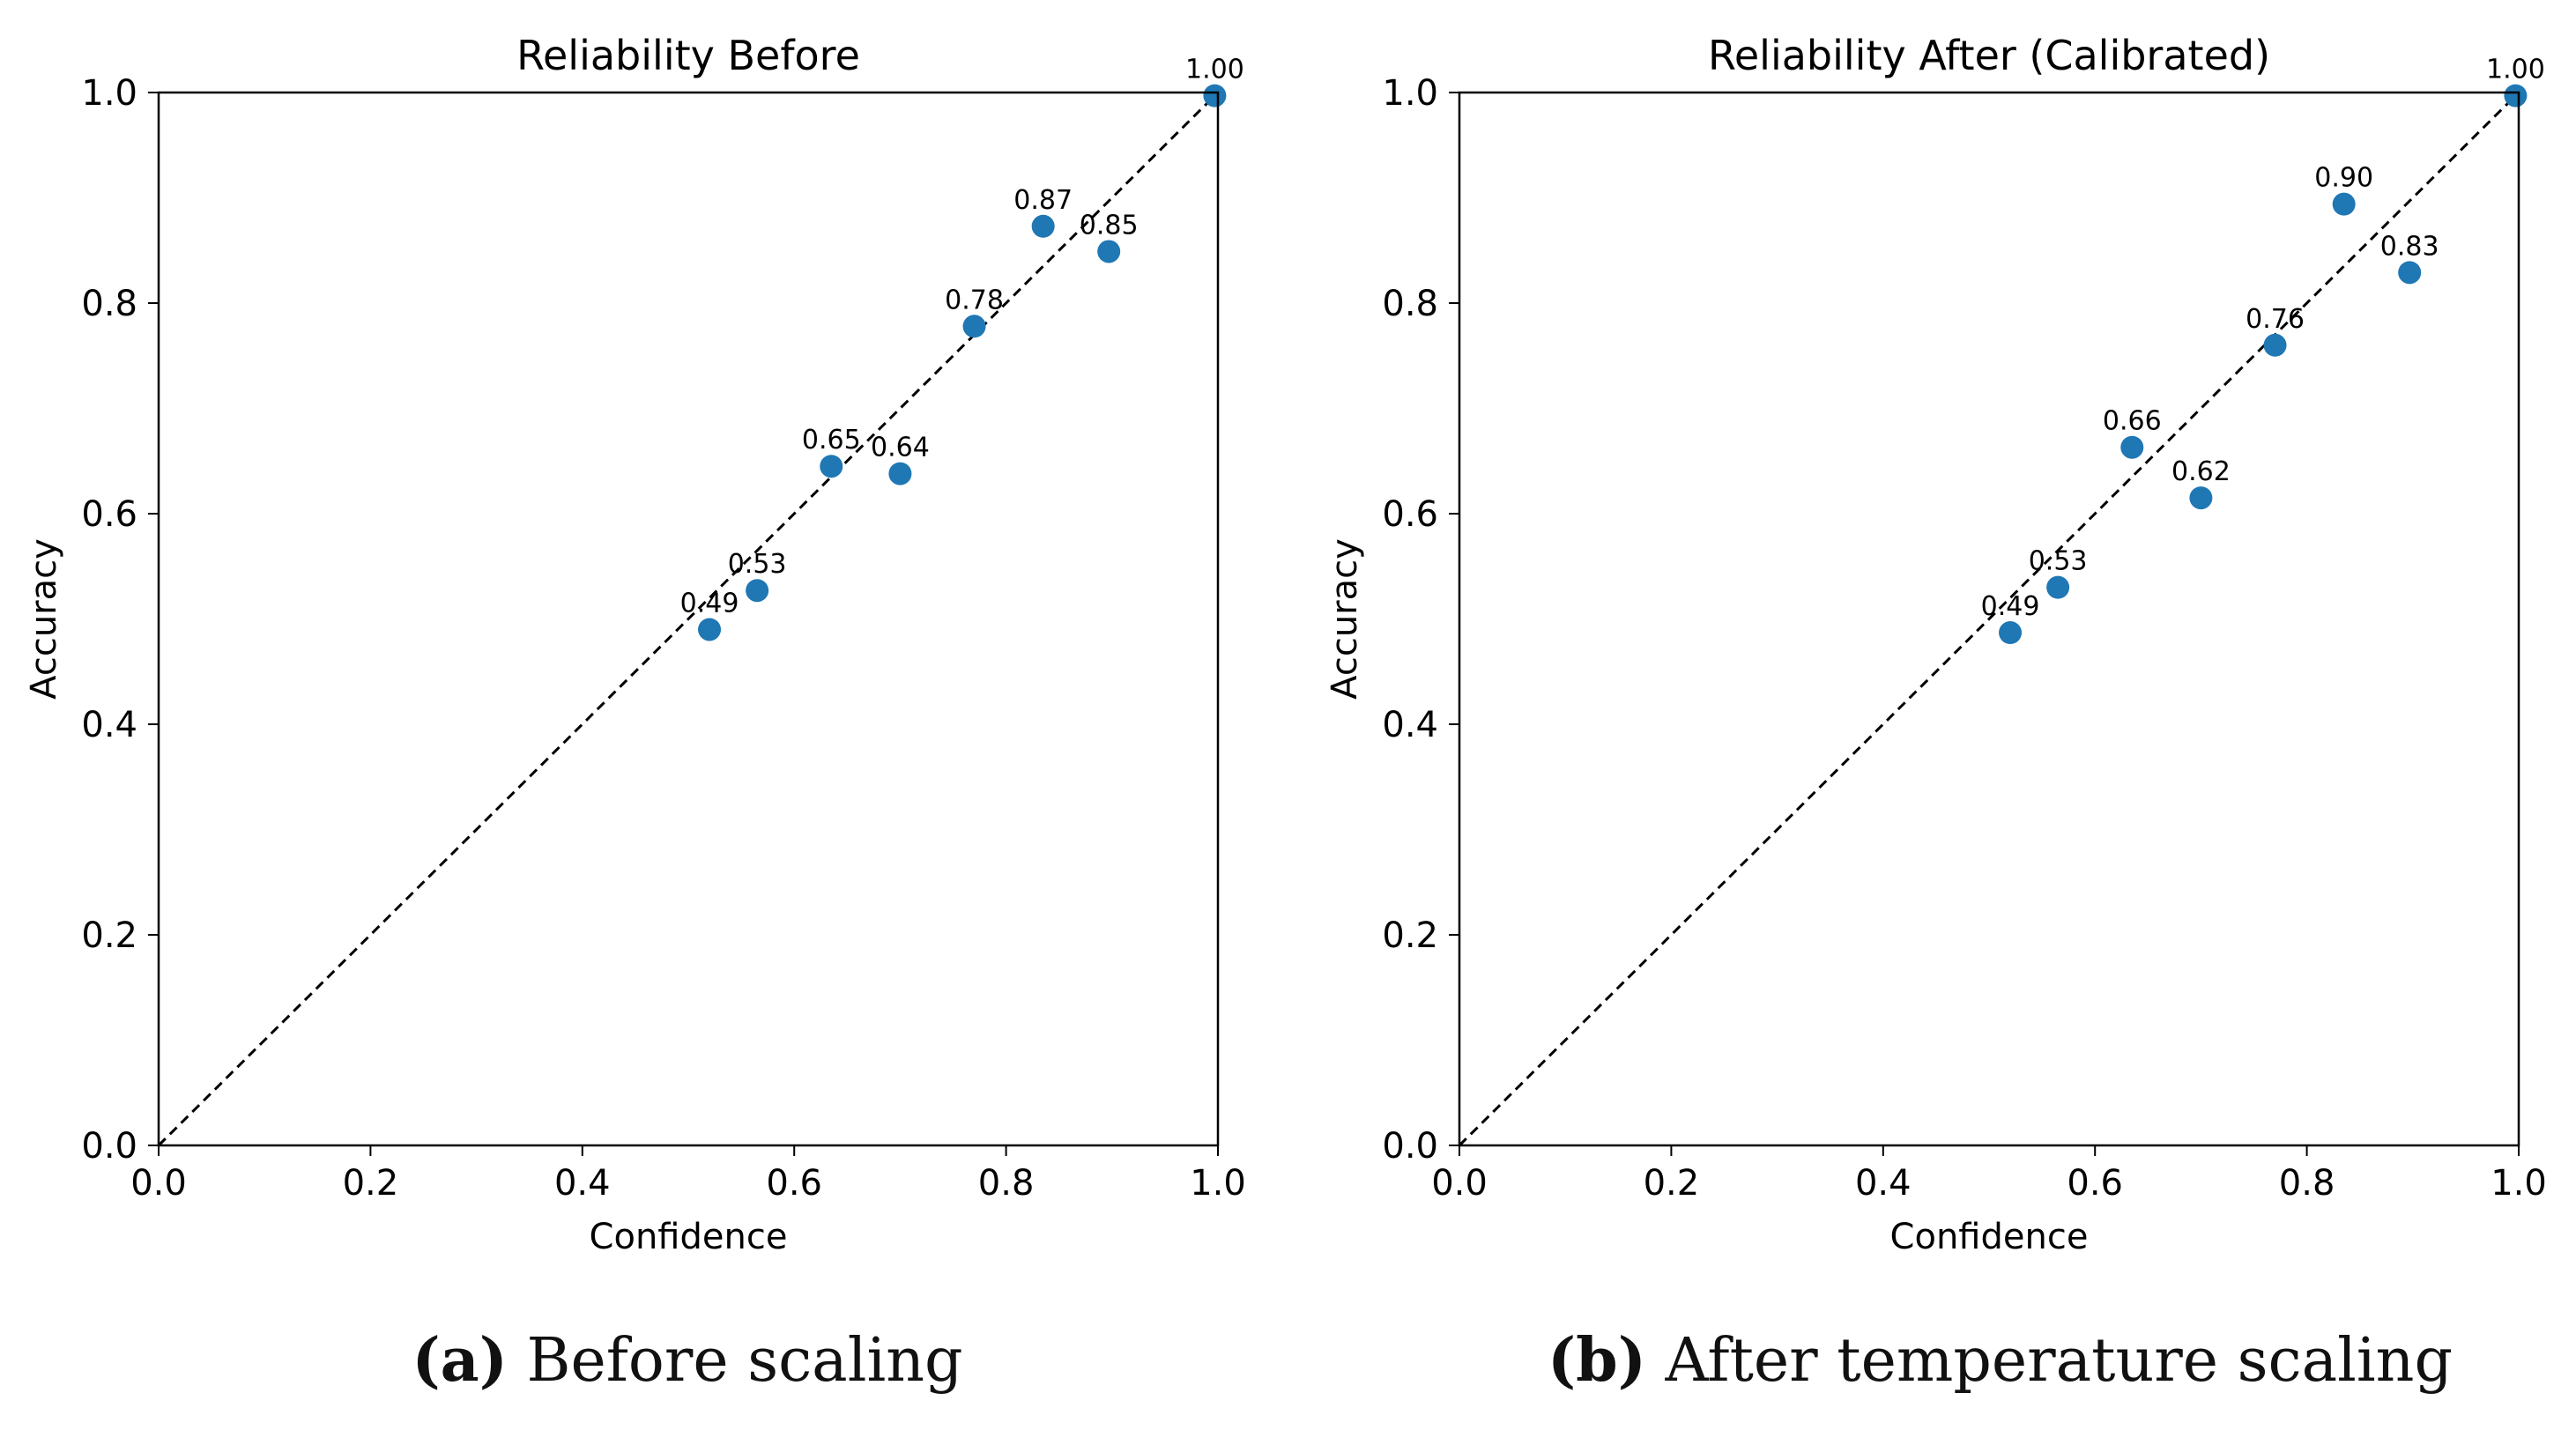 The image size is (2576, 1430). Describe the element at coordinates (109, 935) in the screenshot. I see `before-y-tick-label: 0.2` at that location.